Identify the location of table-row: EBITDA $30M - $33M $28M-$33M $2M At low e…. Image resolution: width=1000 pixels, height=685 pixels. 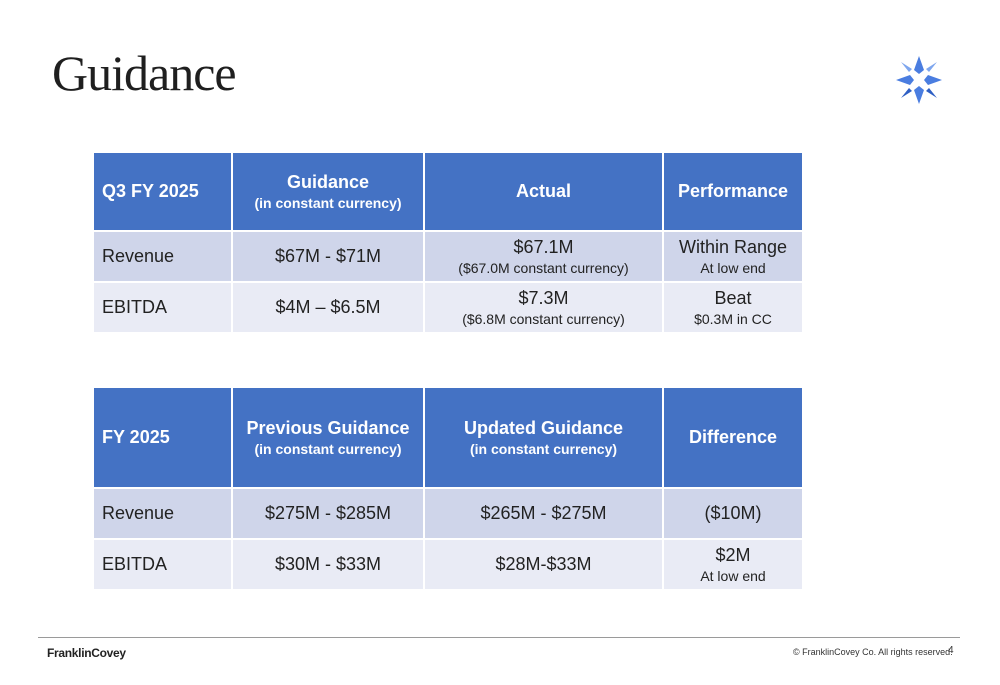
(448, 564).